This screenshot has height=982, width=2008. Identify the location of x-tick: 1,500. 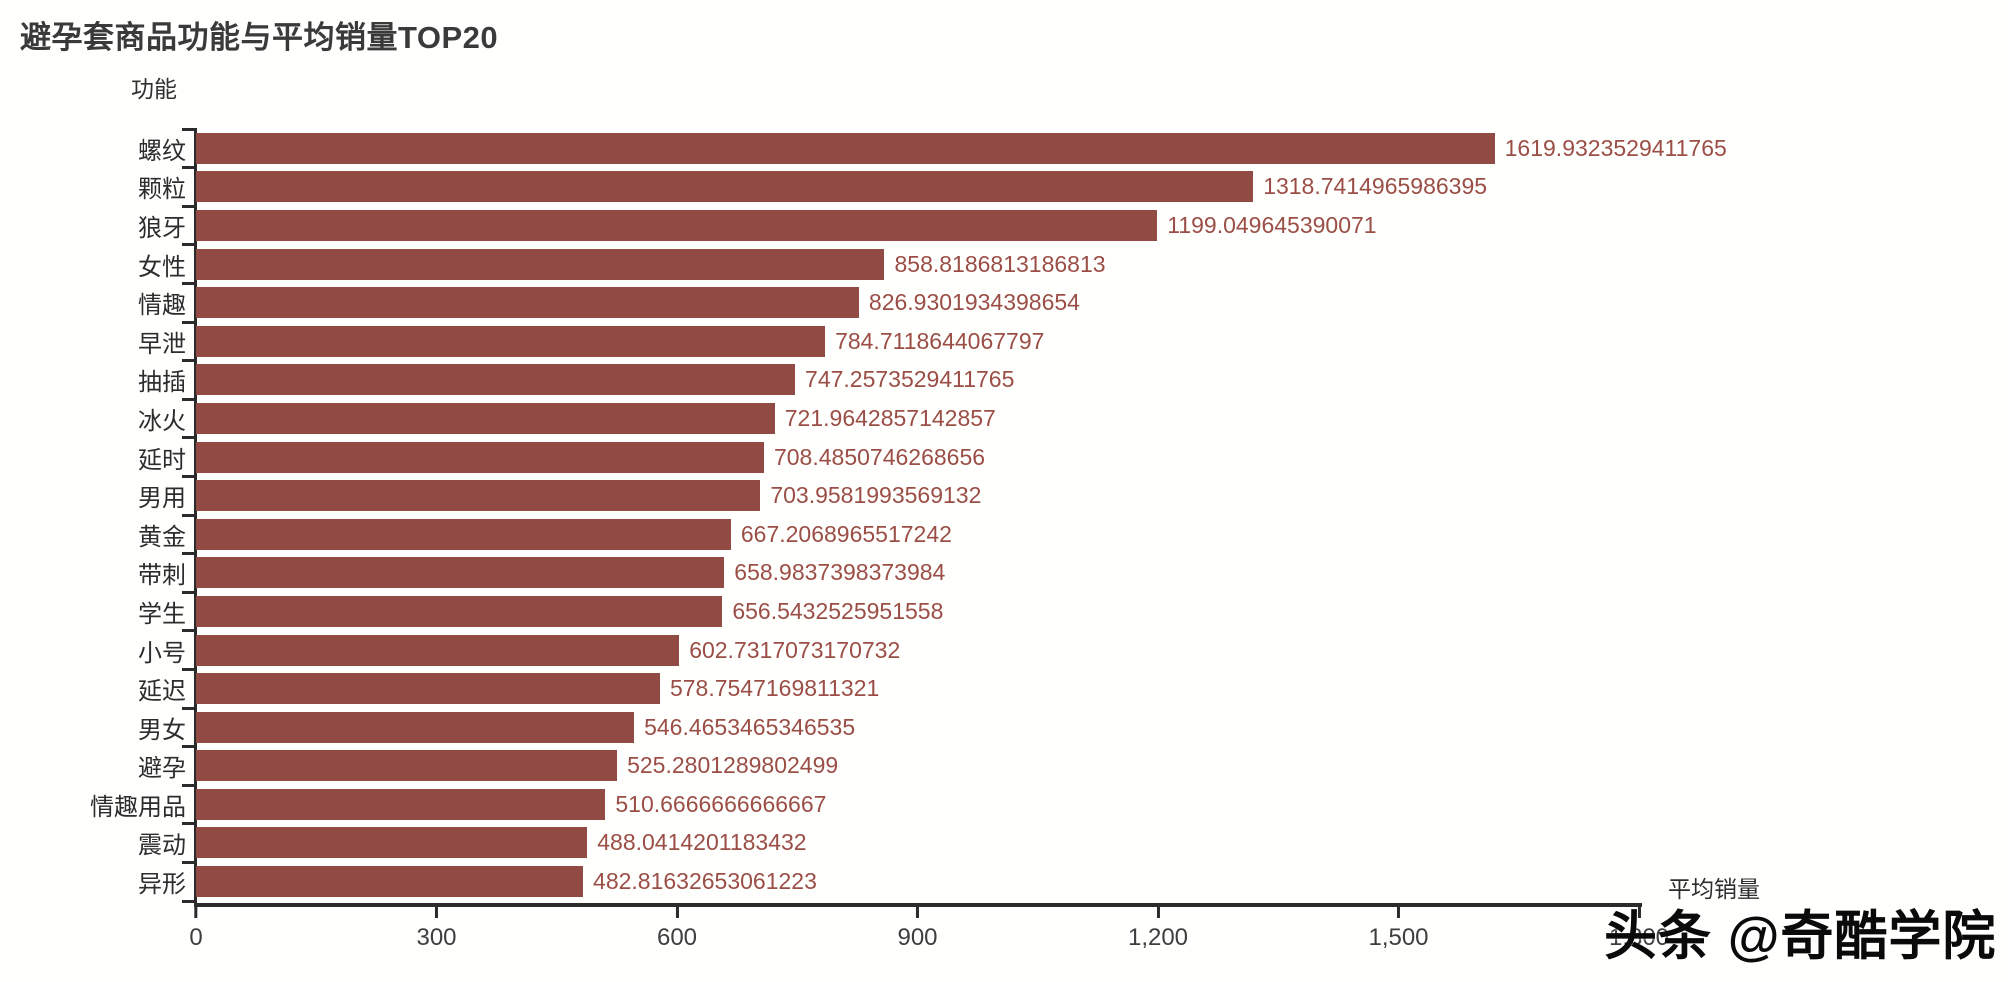
(1398, 929).